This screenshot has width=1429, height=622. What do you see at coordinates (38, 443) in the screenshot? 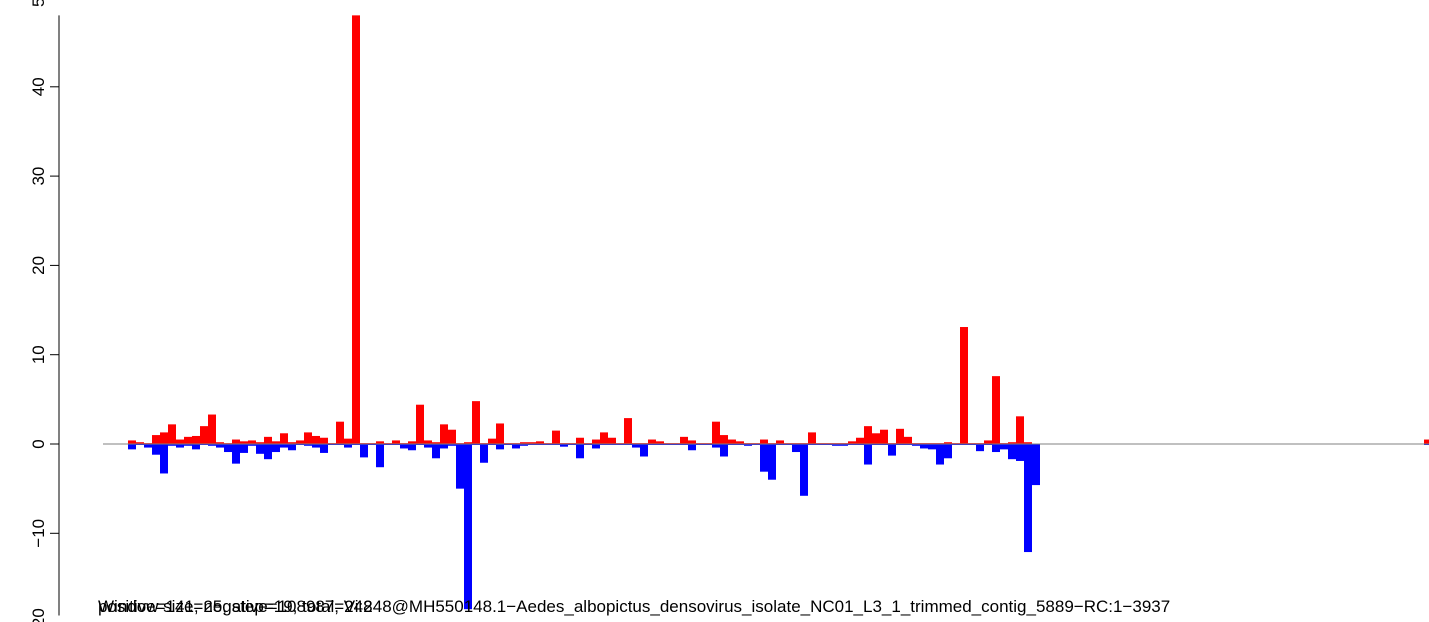
I see `y-tick-label: 0` at bounding box center [38, 443].